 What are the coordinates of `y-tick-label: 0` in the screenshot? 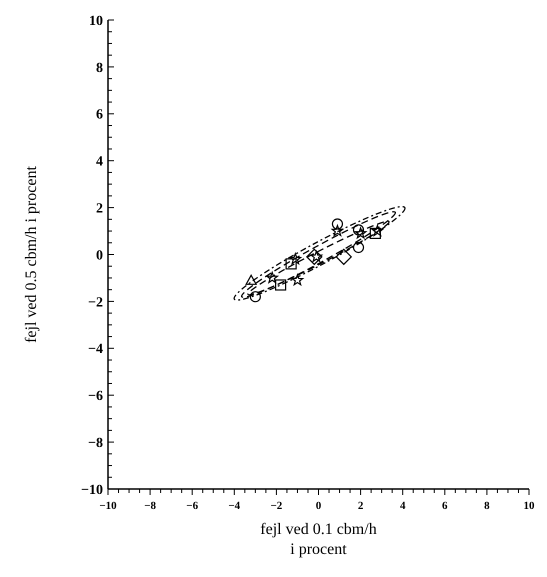 It's located at (99, 256).